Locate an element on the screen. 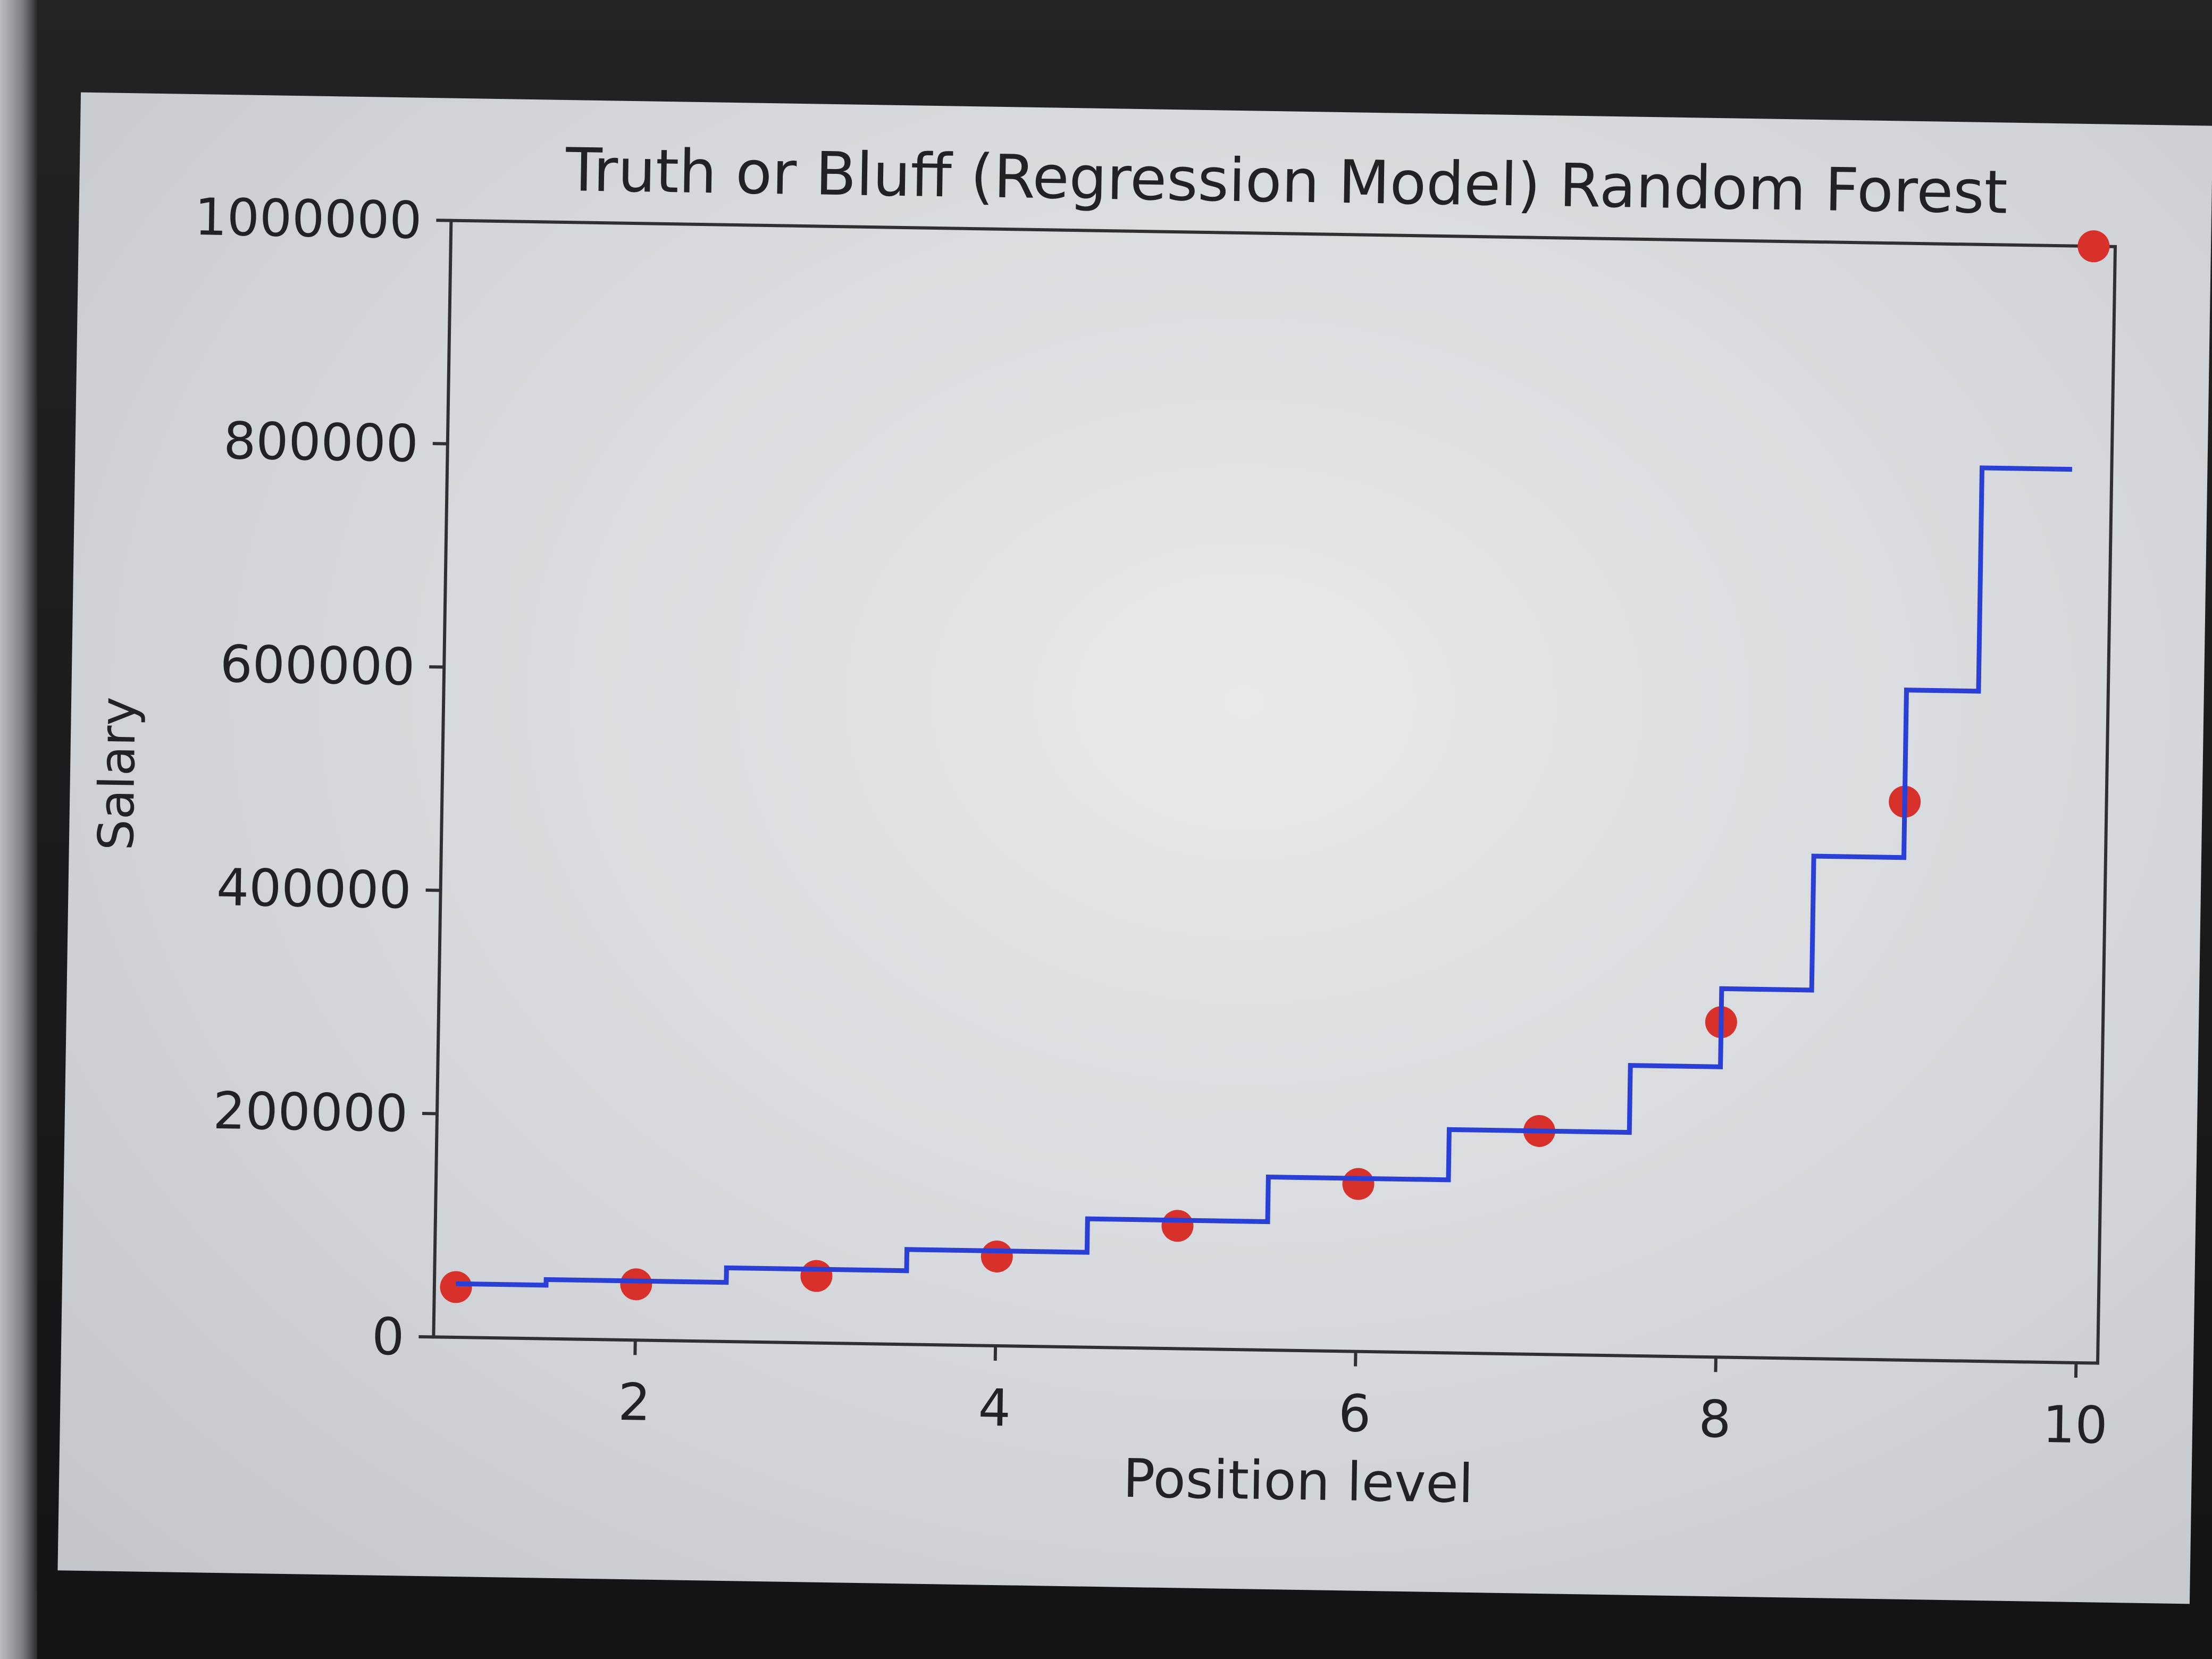  y-tick-label: 400000 is located at coordinates (314, 889).